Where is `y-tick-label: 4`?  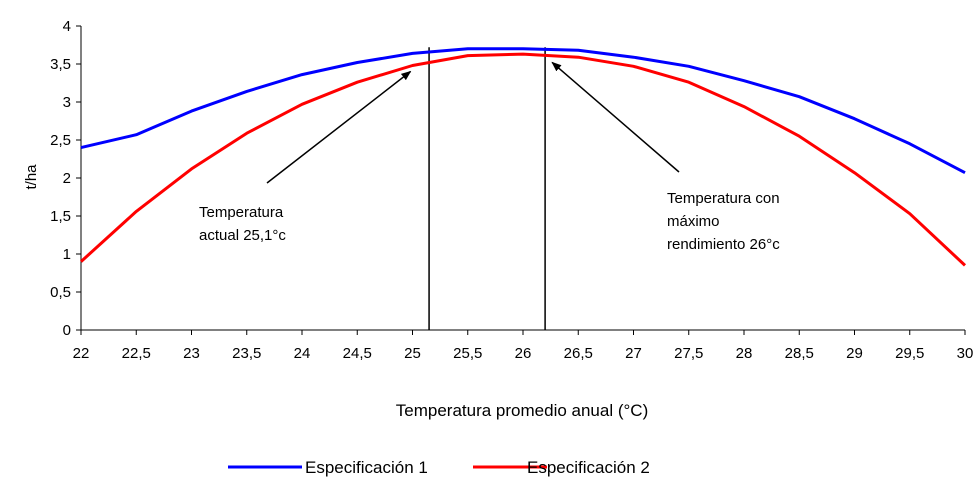 y-tick-label: 4 is located at coordinates (67, 26).